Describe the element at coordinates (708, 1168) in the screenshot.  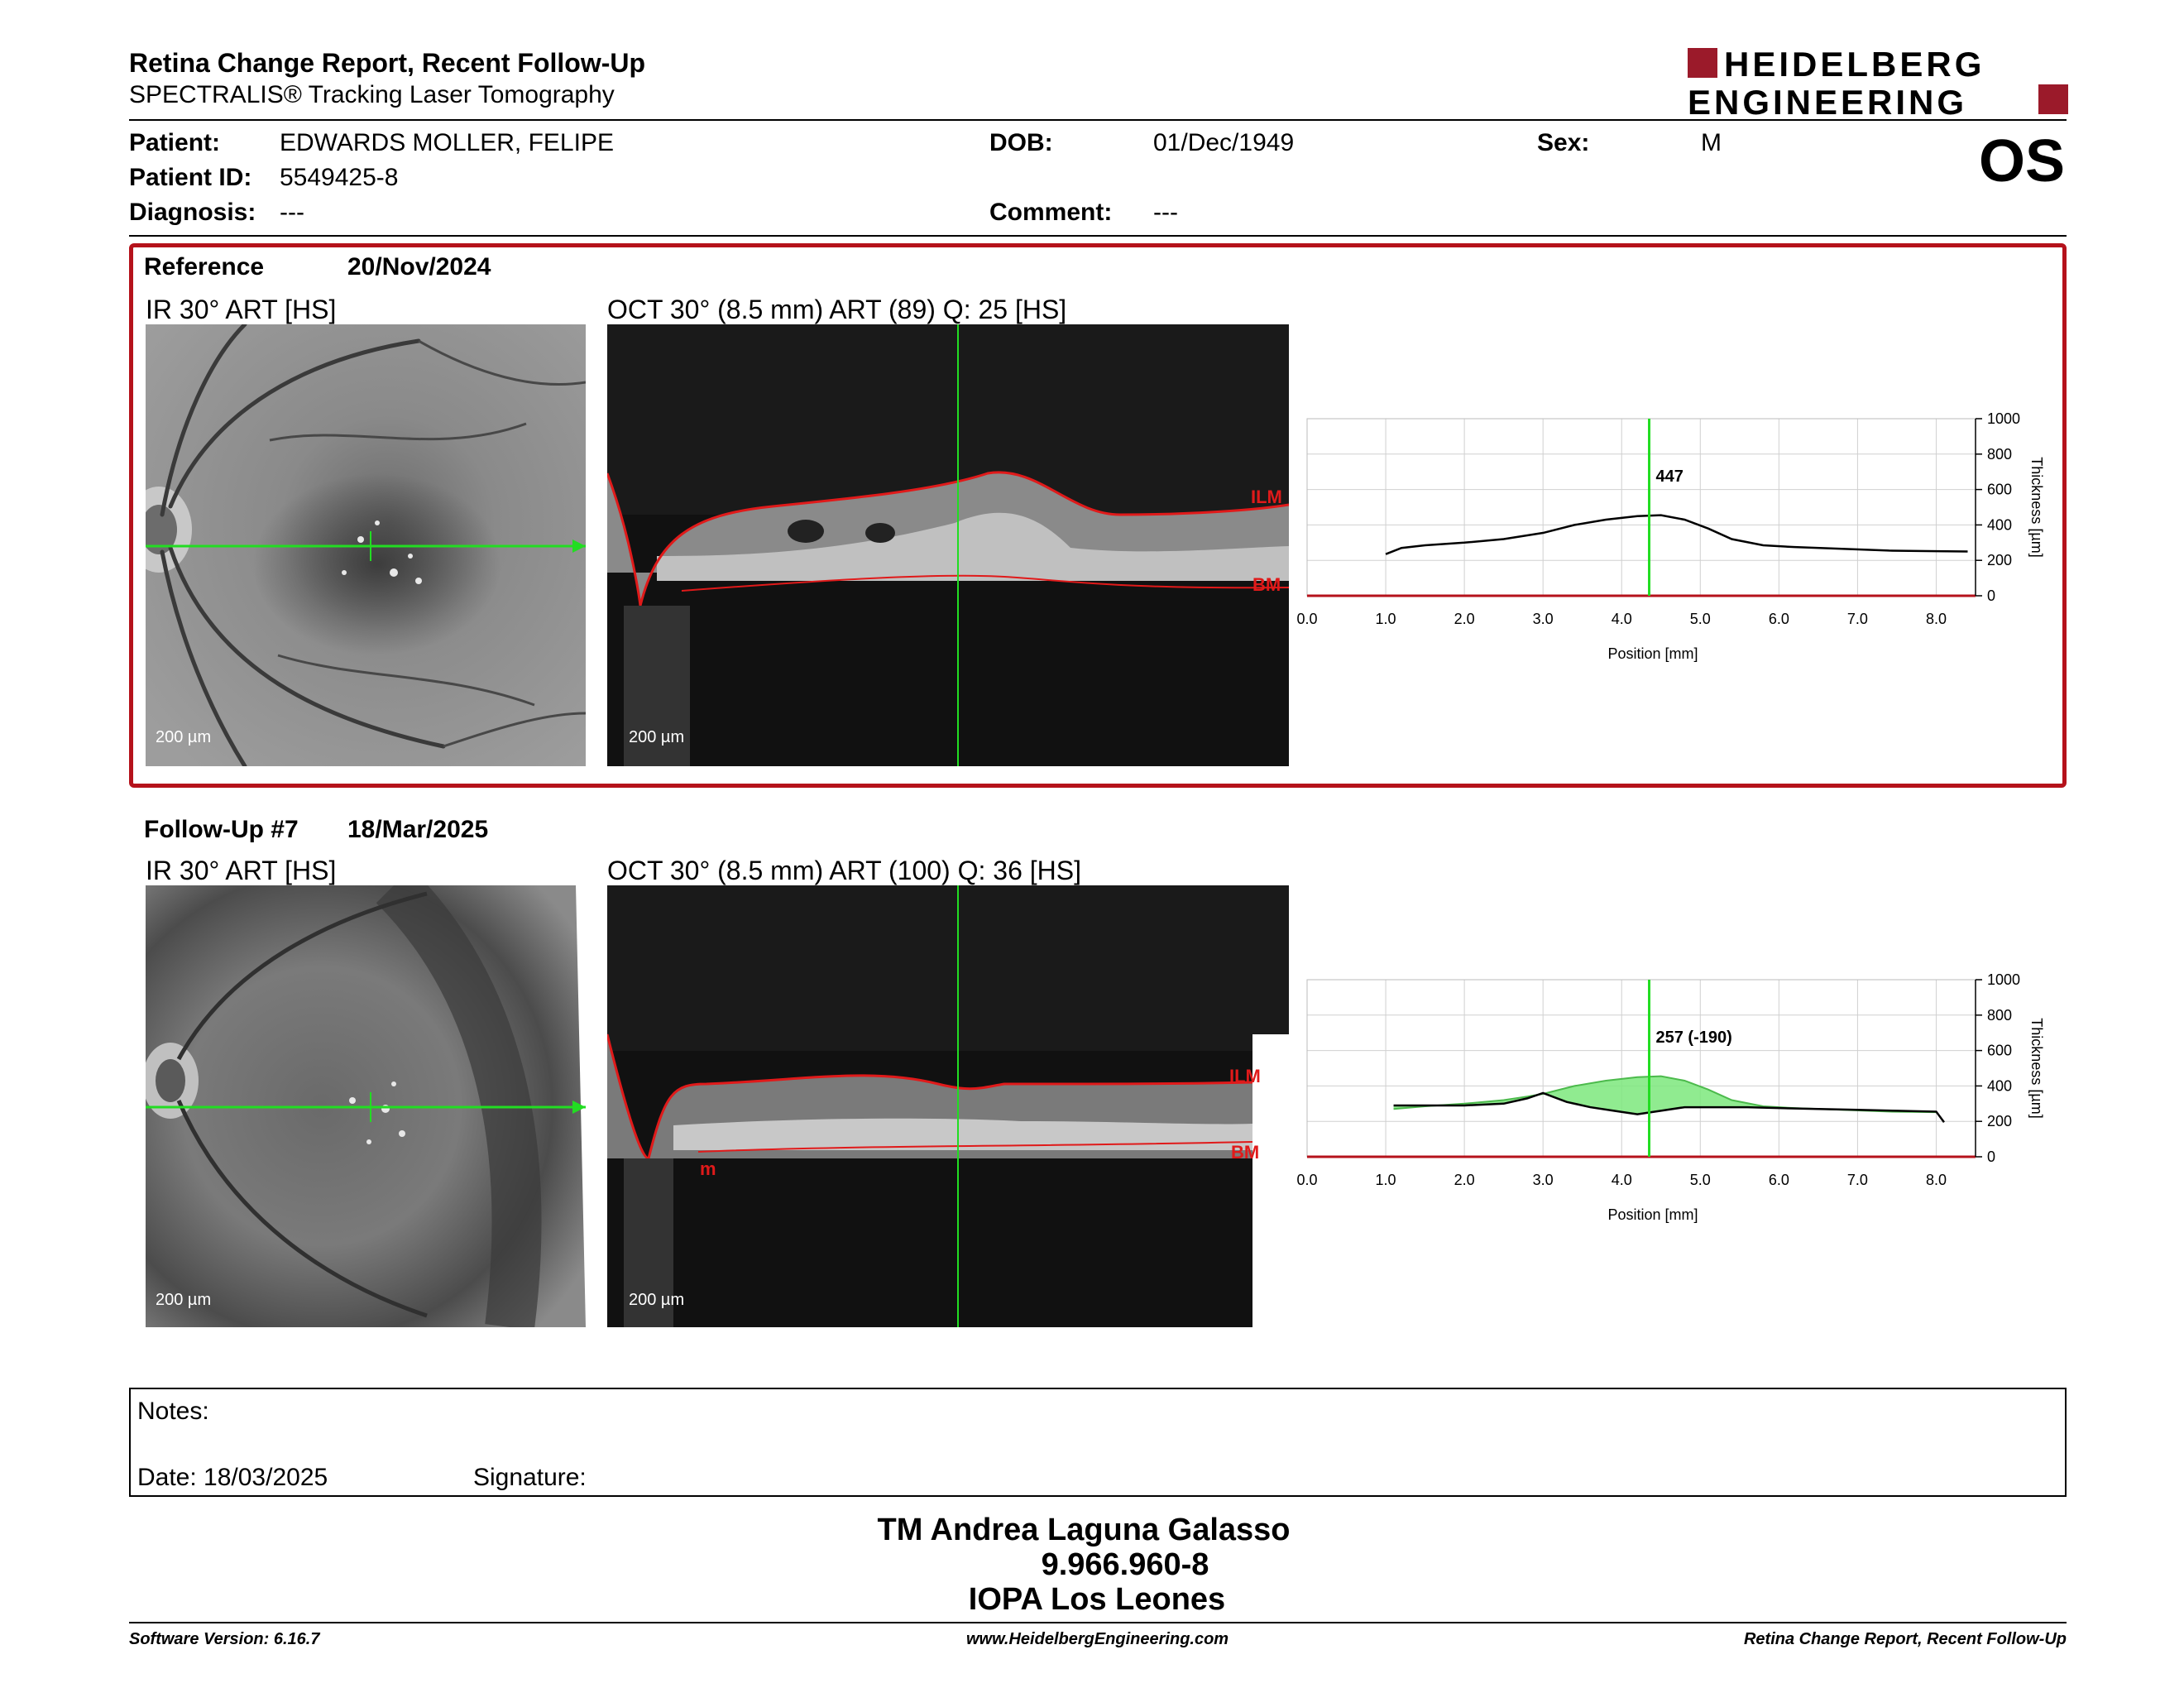
I see `followup-marker-label: m` at that location.